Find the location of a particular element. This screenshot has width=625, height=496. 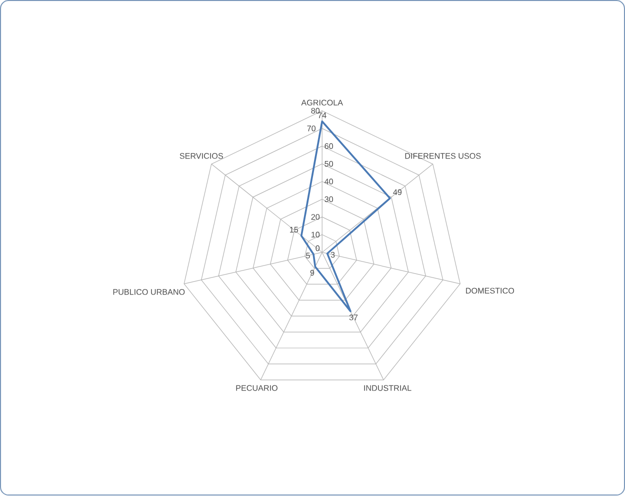

data-label: 3 is located at coordinates (332, 255).